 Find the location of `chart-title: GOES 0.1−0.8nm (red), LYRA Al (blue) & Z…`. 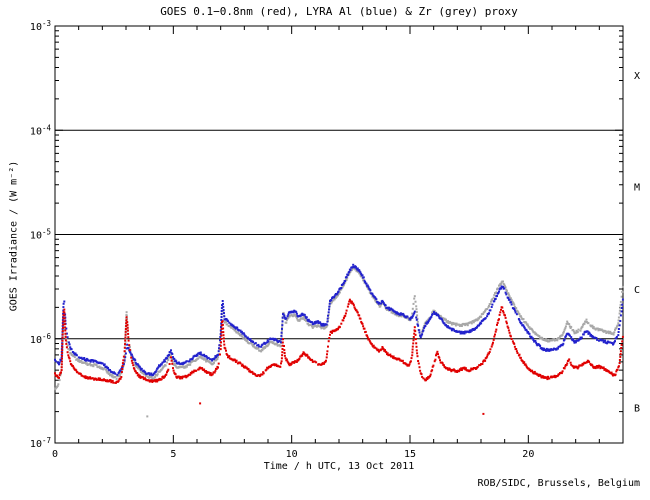

chart-title: GOES 0.1−0.8nm (red), LYRA Al (blue) & Z… is located at coordinates (339, 11).